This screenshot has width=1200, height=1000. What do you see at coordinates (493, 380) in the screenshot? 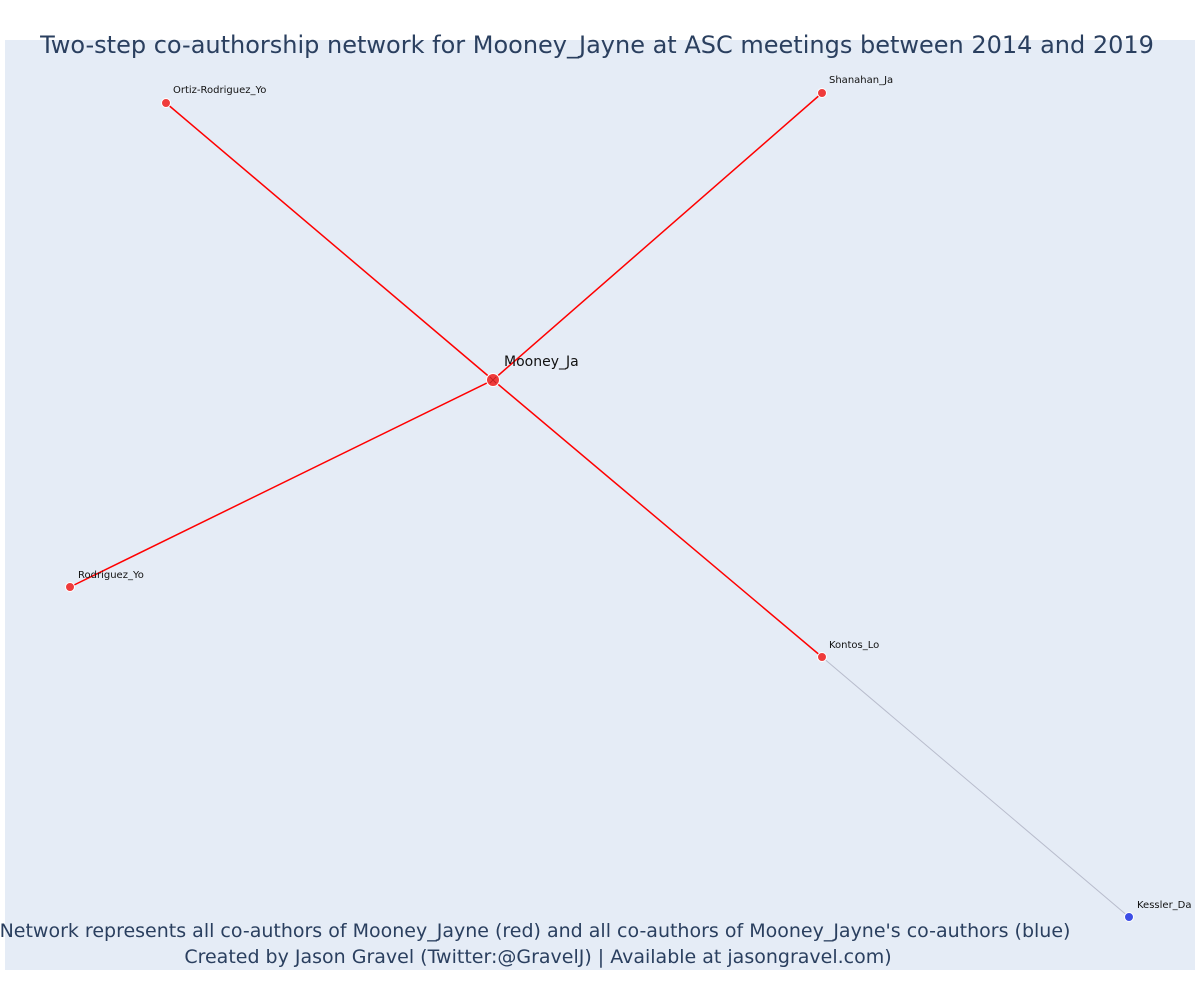
I see `center-node-cross-mark` at bounding box center [493, 380].